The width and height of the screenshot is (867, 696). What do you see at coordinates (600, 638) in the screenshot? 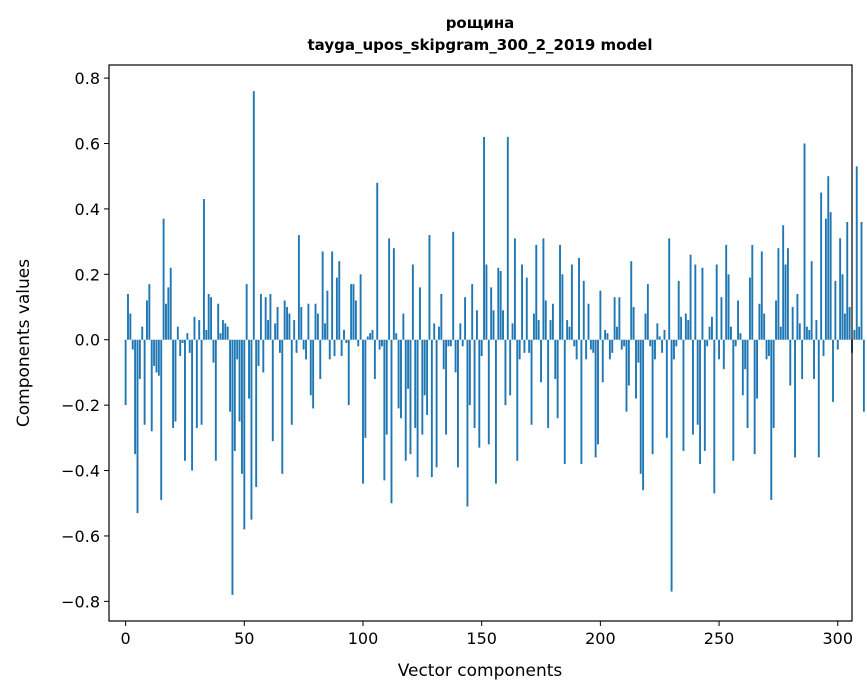
I see `x-tick-label: 200` at bounding box center [600, 638].